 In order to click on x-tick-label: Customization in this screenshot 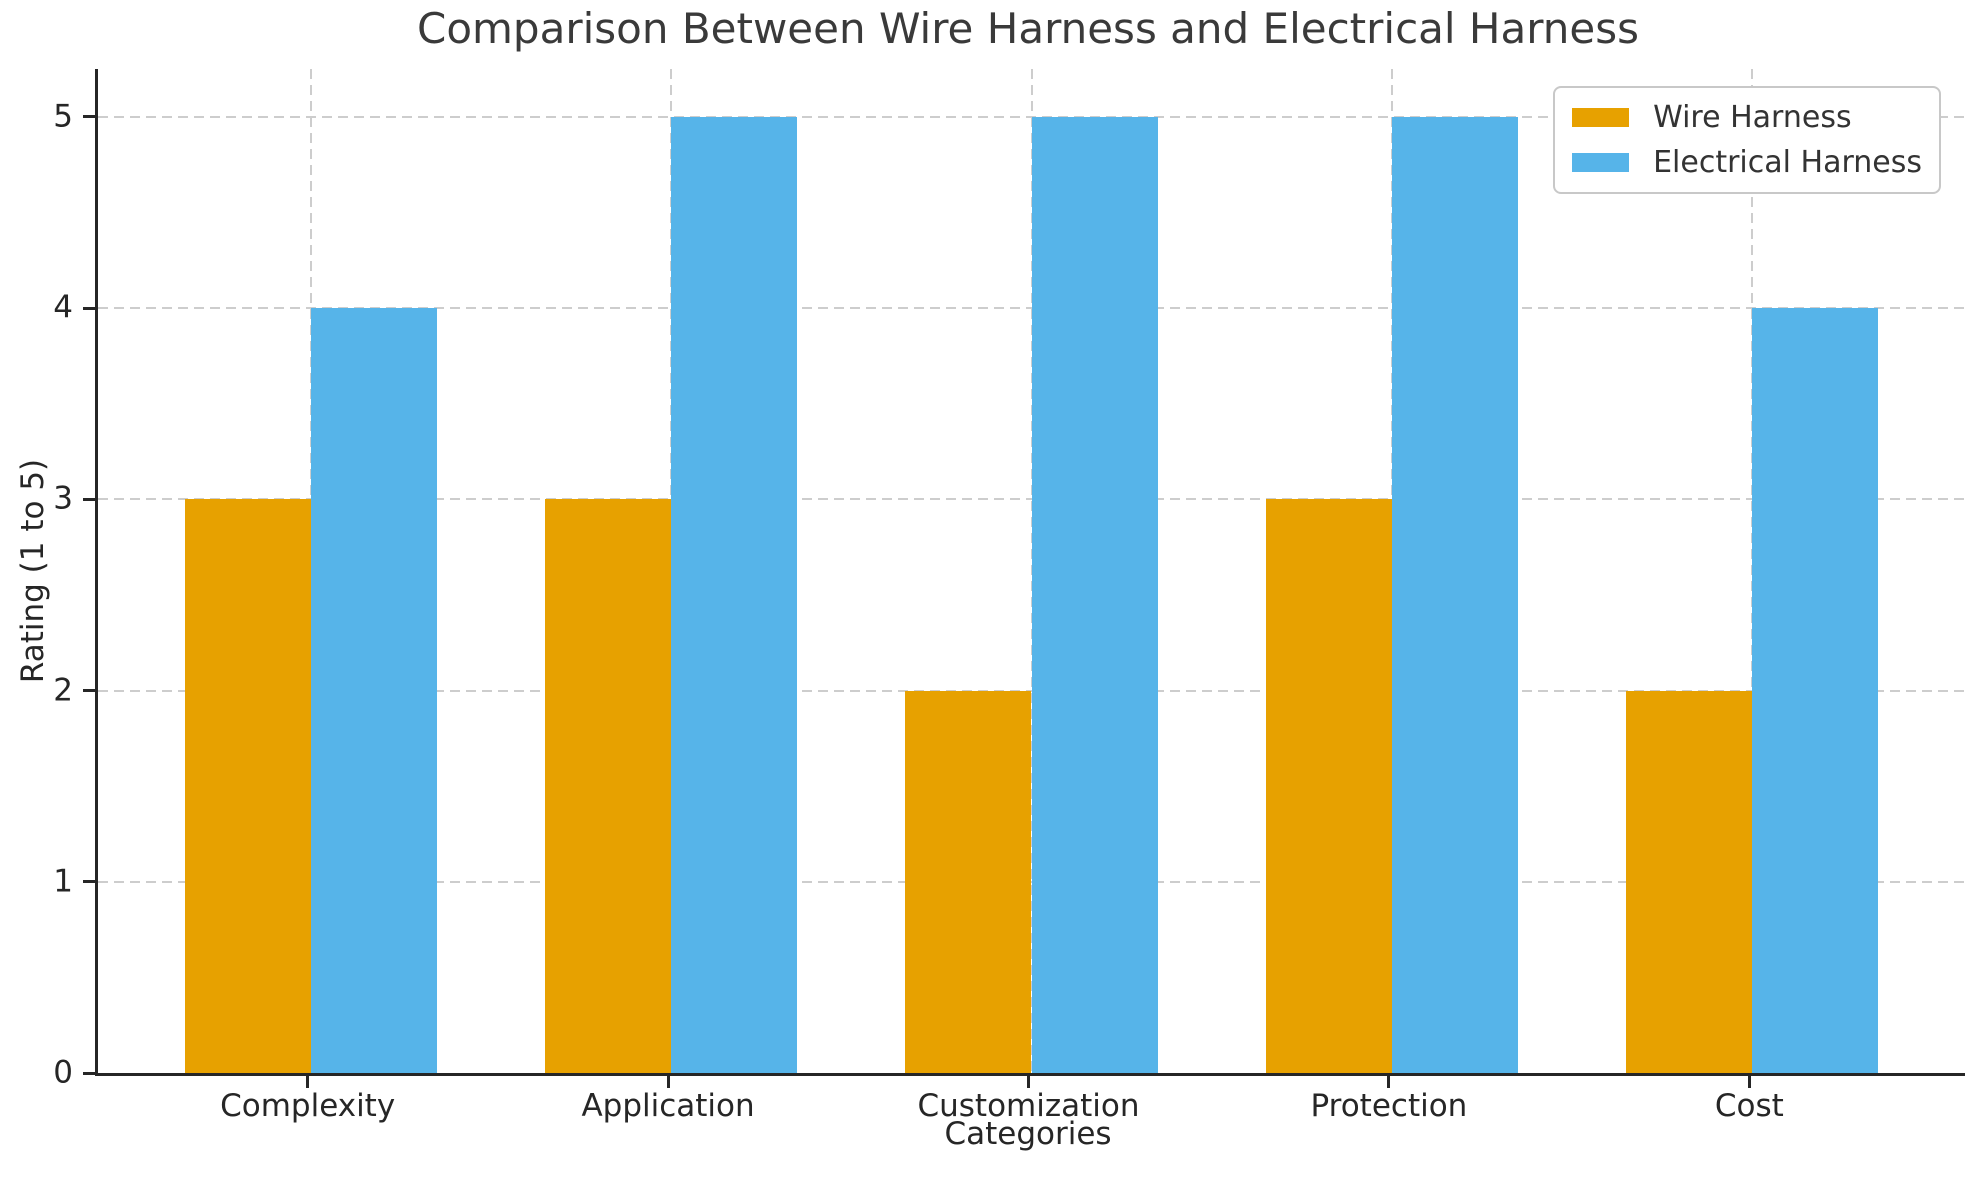, I will do `click(1028, 1106)`.